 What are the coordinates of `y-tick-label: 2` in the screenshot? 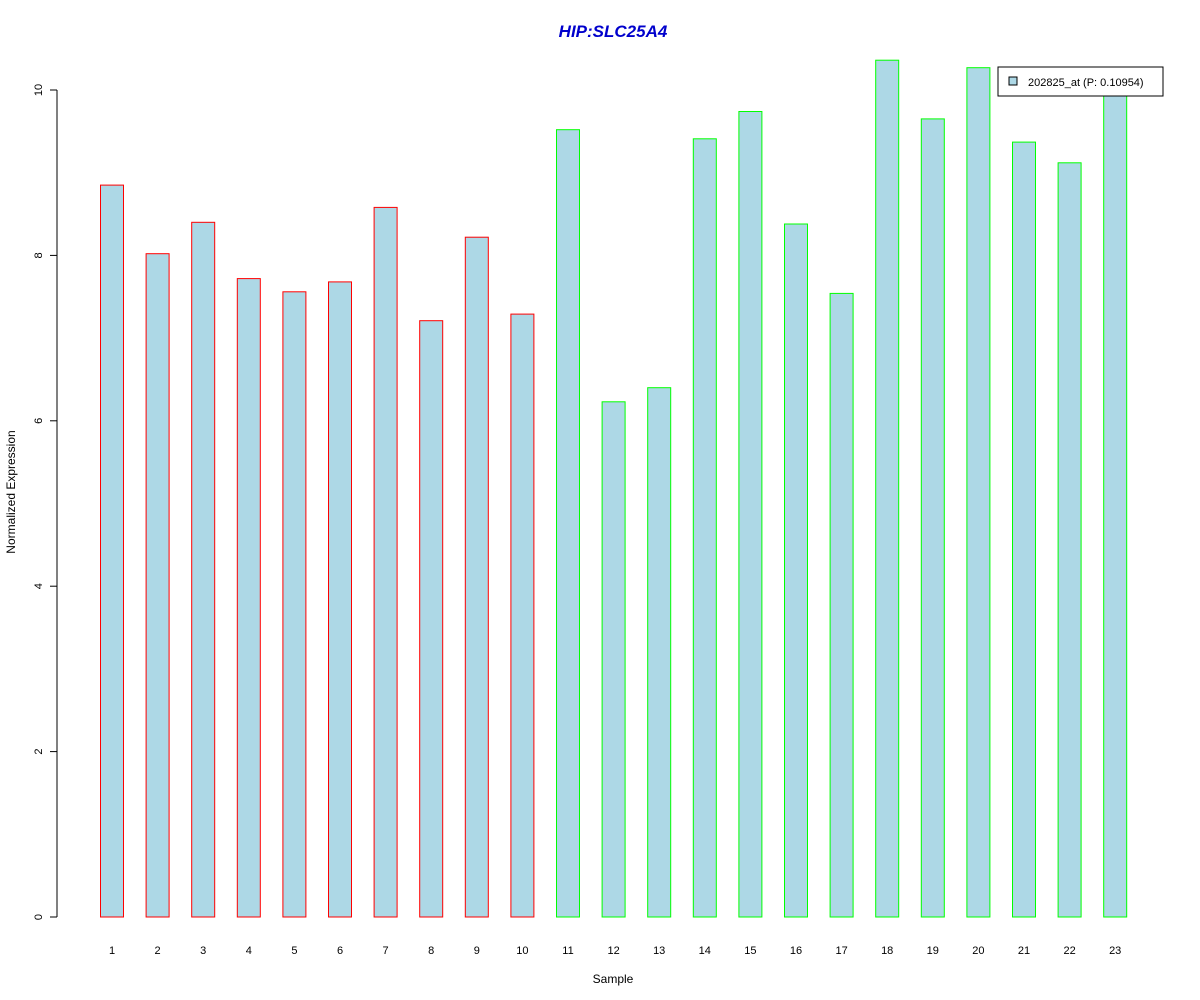 It's located at (39, 752).